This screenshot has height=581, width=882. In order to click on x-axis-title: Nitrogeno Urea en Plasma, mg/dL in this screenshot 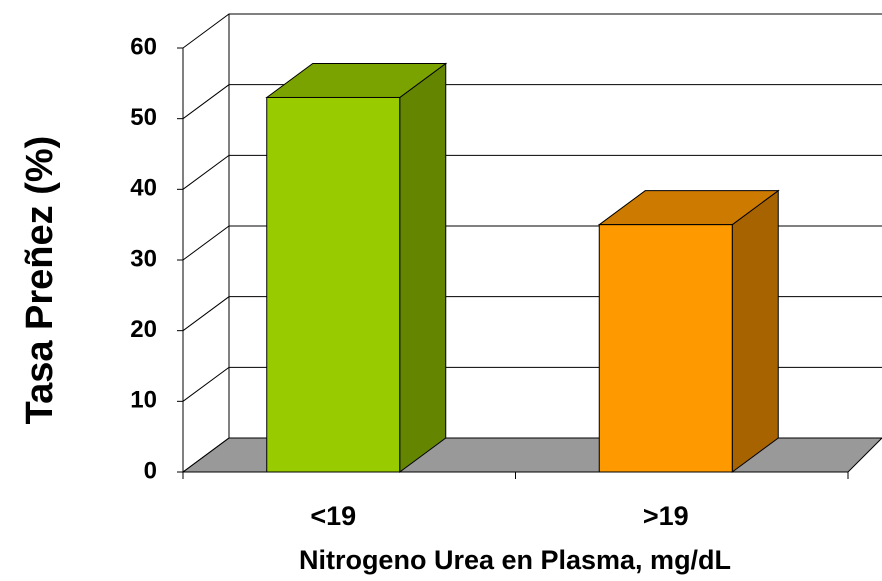, I will do `click(515, 560)`.